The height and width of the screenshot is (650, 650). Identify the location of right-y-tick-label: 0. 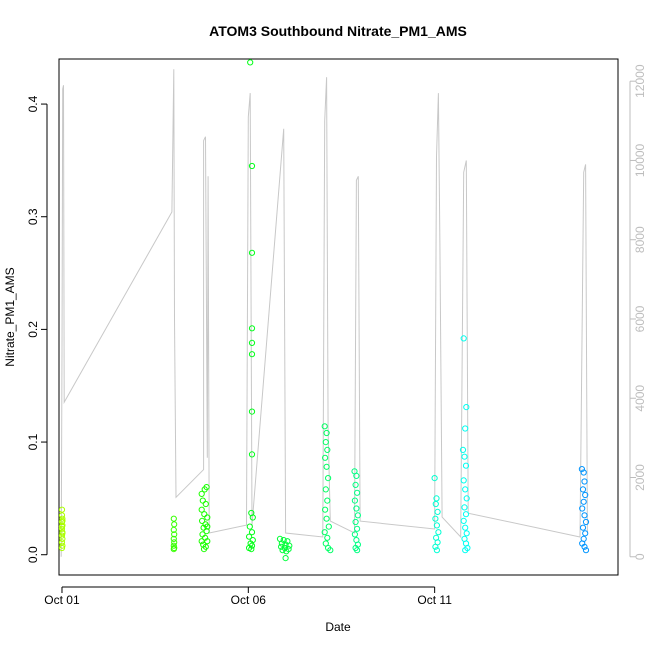
(640, 556).